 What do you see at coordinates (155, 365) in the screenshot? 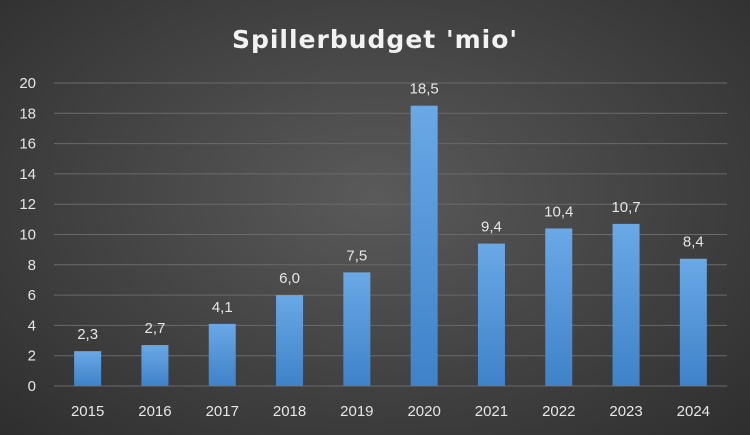
I see `bar-2016` at bounding box center [155, 365].